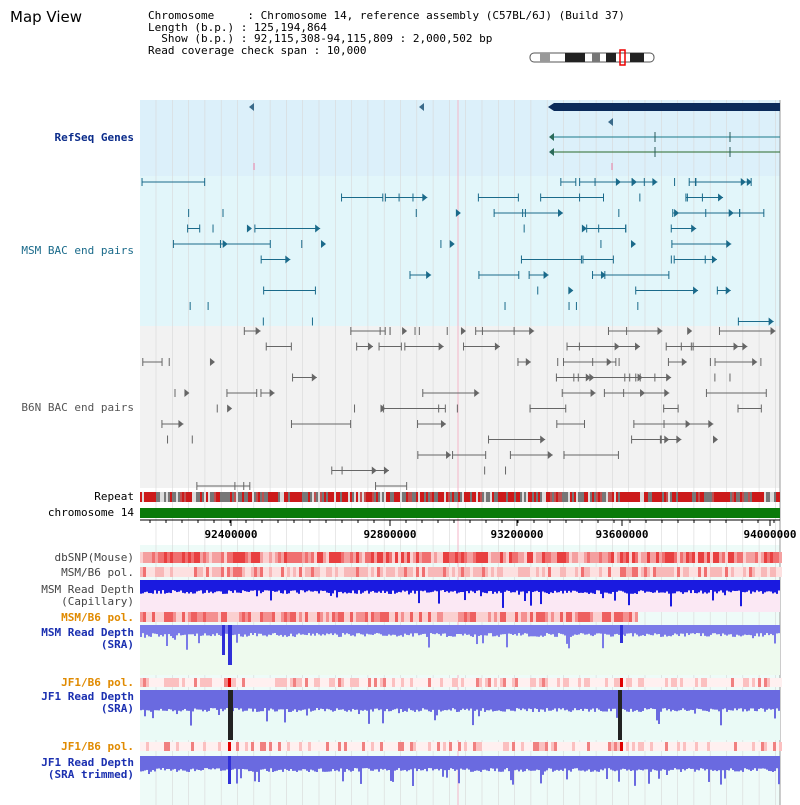  I want to click on chromosome-bar, so click(460, 513).